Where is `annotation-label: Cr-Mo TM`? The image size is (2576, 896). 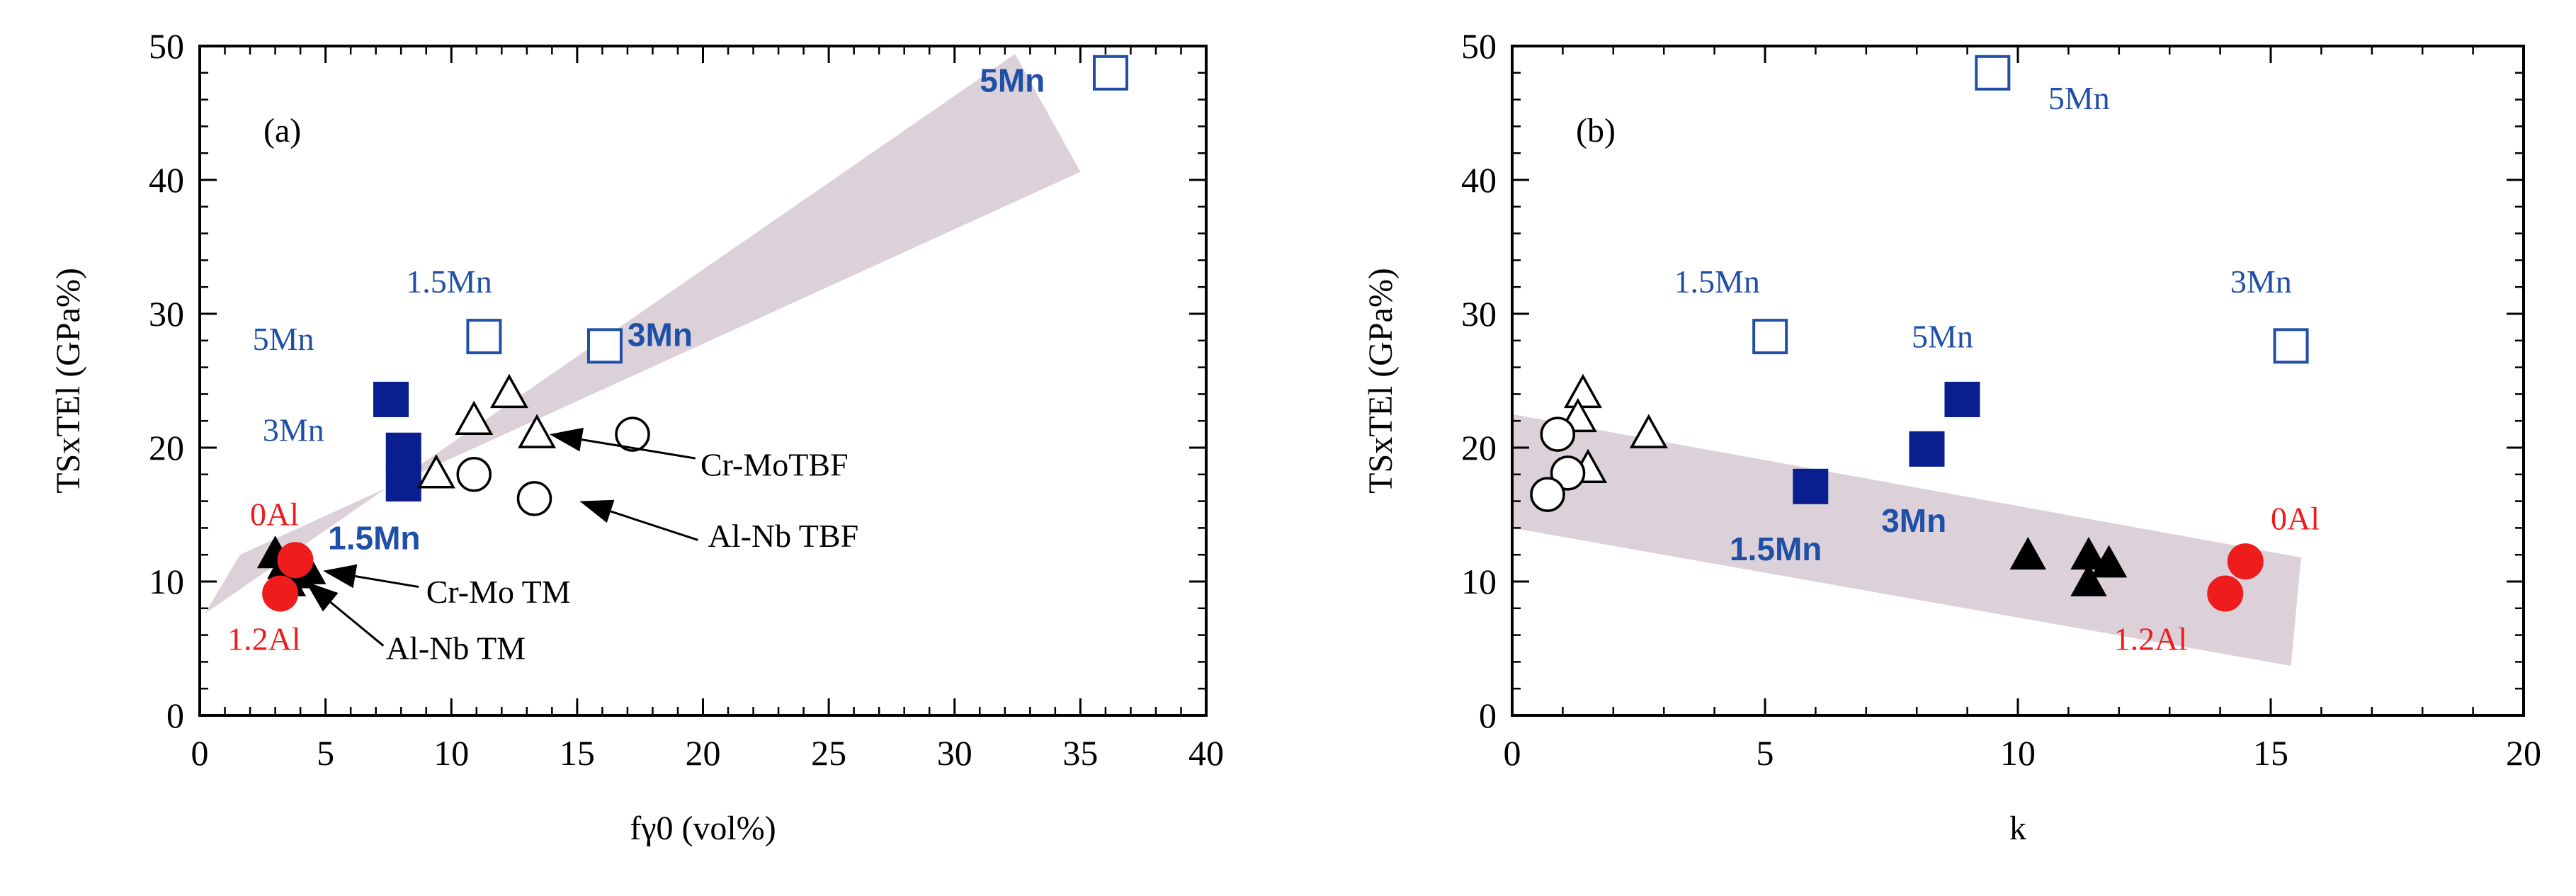
annotation-label: Cr-Mo TM is located at coordinates (498, 592).